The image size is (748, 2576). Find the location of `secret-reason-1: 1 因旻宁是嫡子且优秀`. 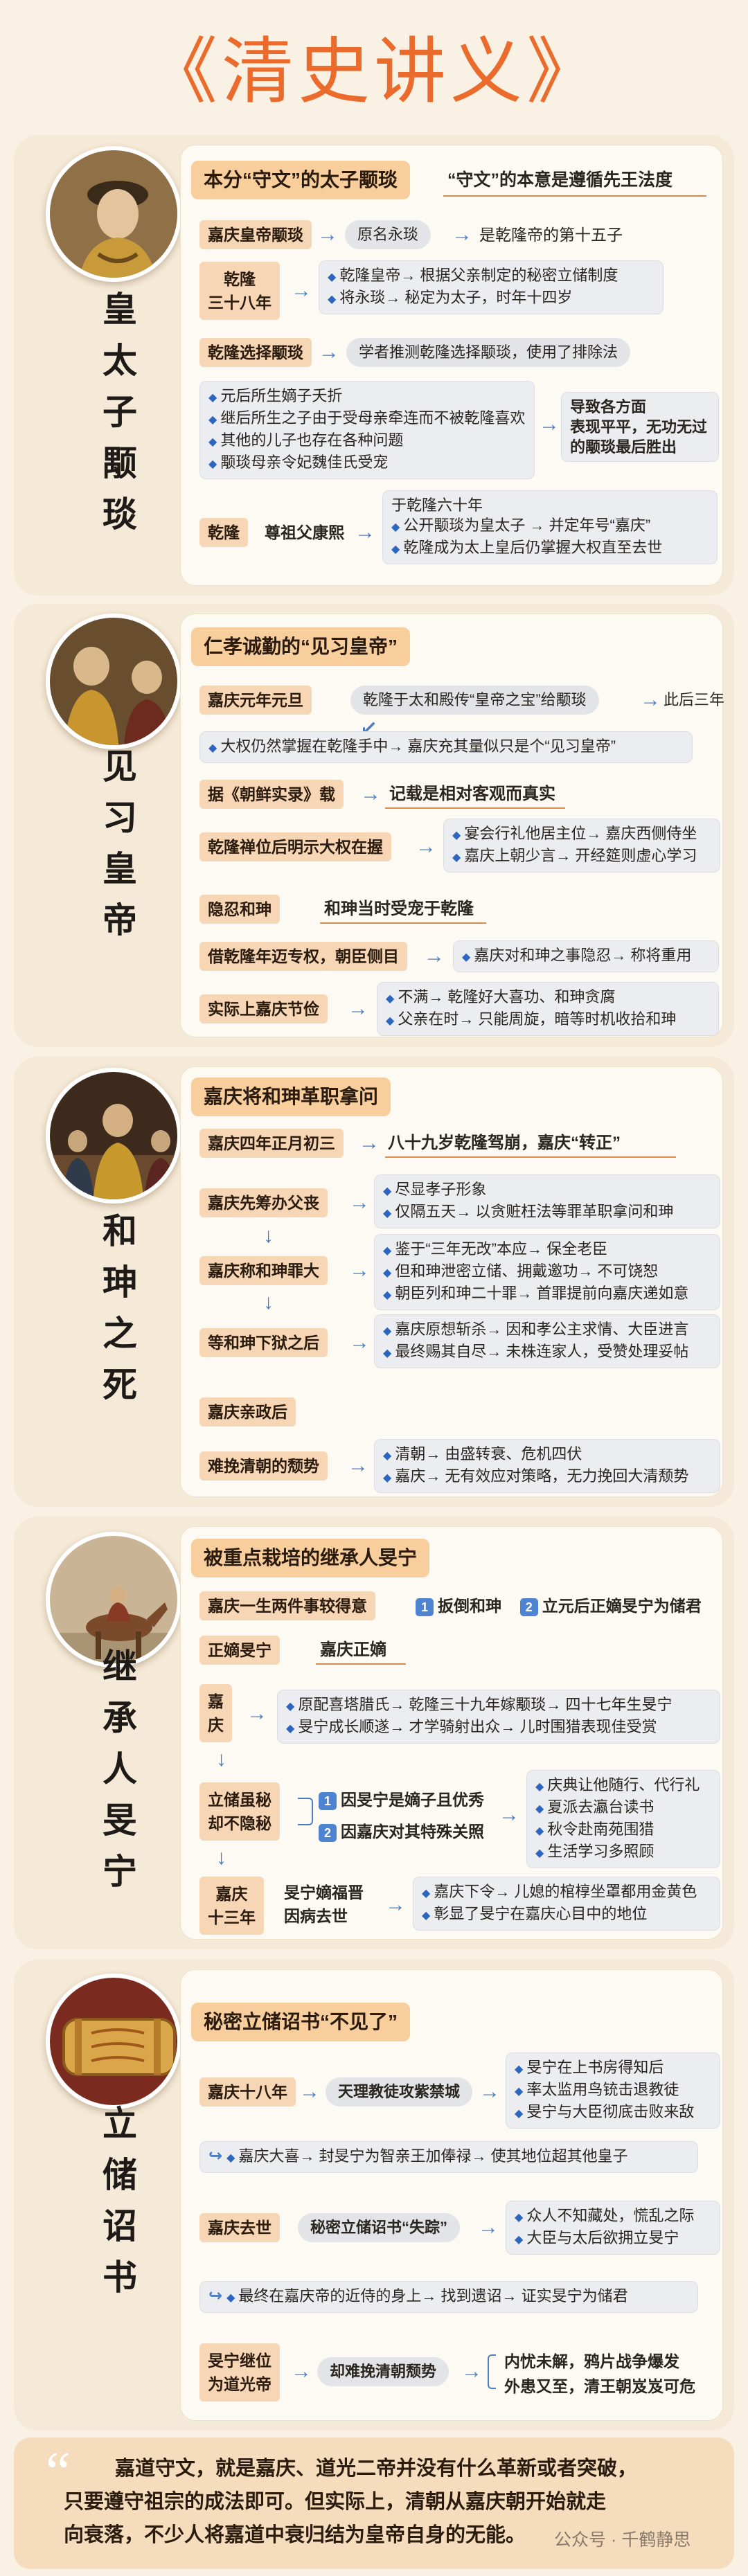

secret-reason-1: 1 因旻宁是嫡子且优秀 is located at coordinates (401, 1799).